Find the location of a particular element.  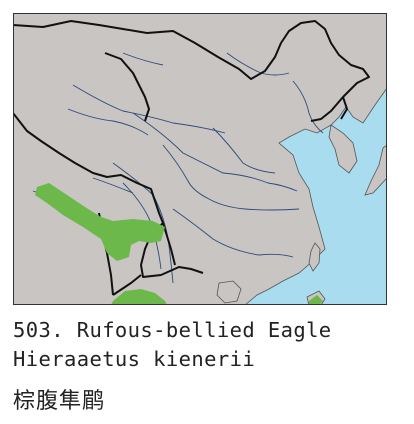

hainan-island is located at coordinates (229, 292).